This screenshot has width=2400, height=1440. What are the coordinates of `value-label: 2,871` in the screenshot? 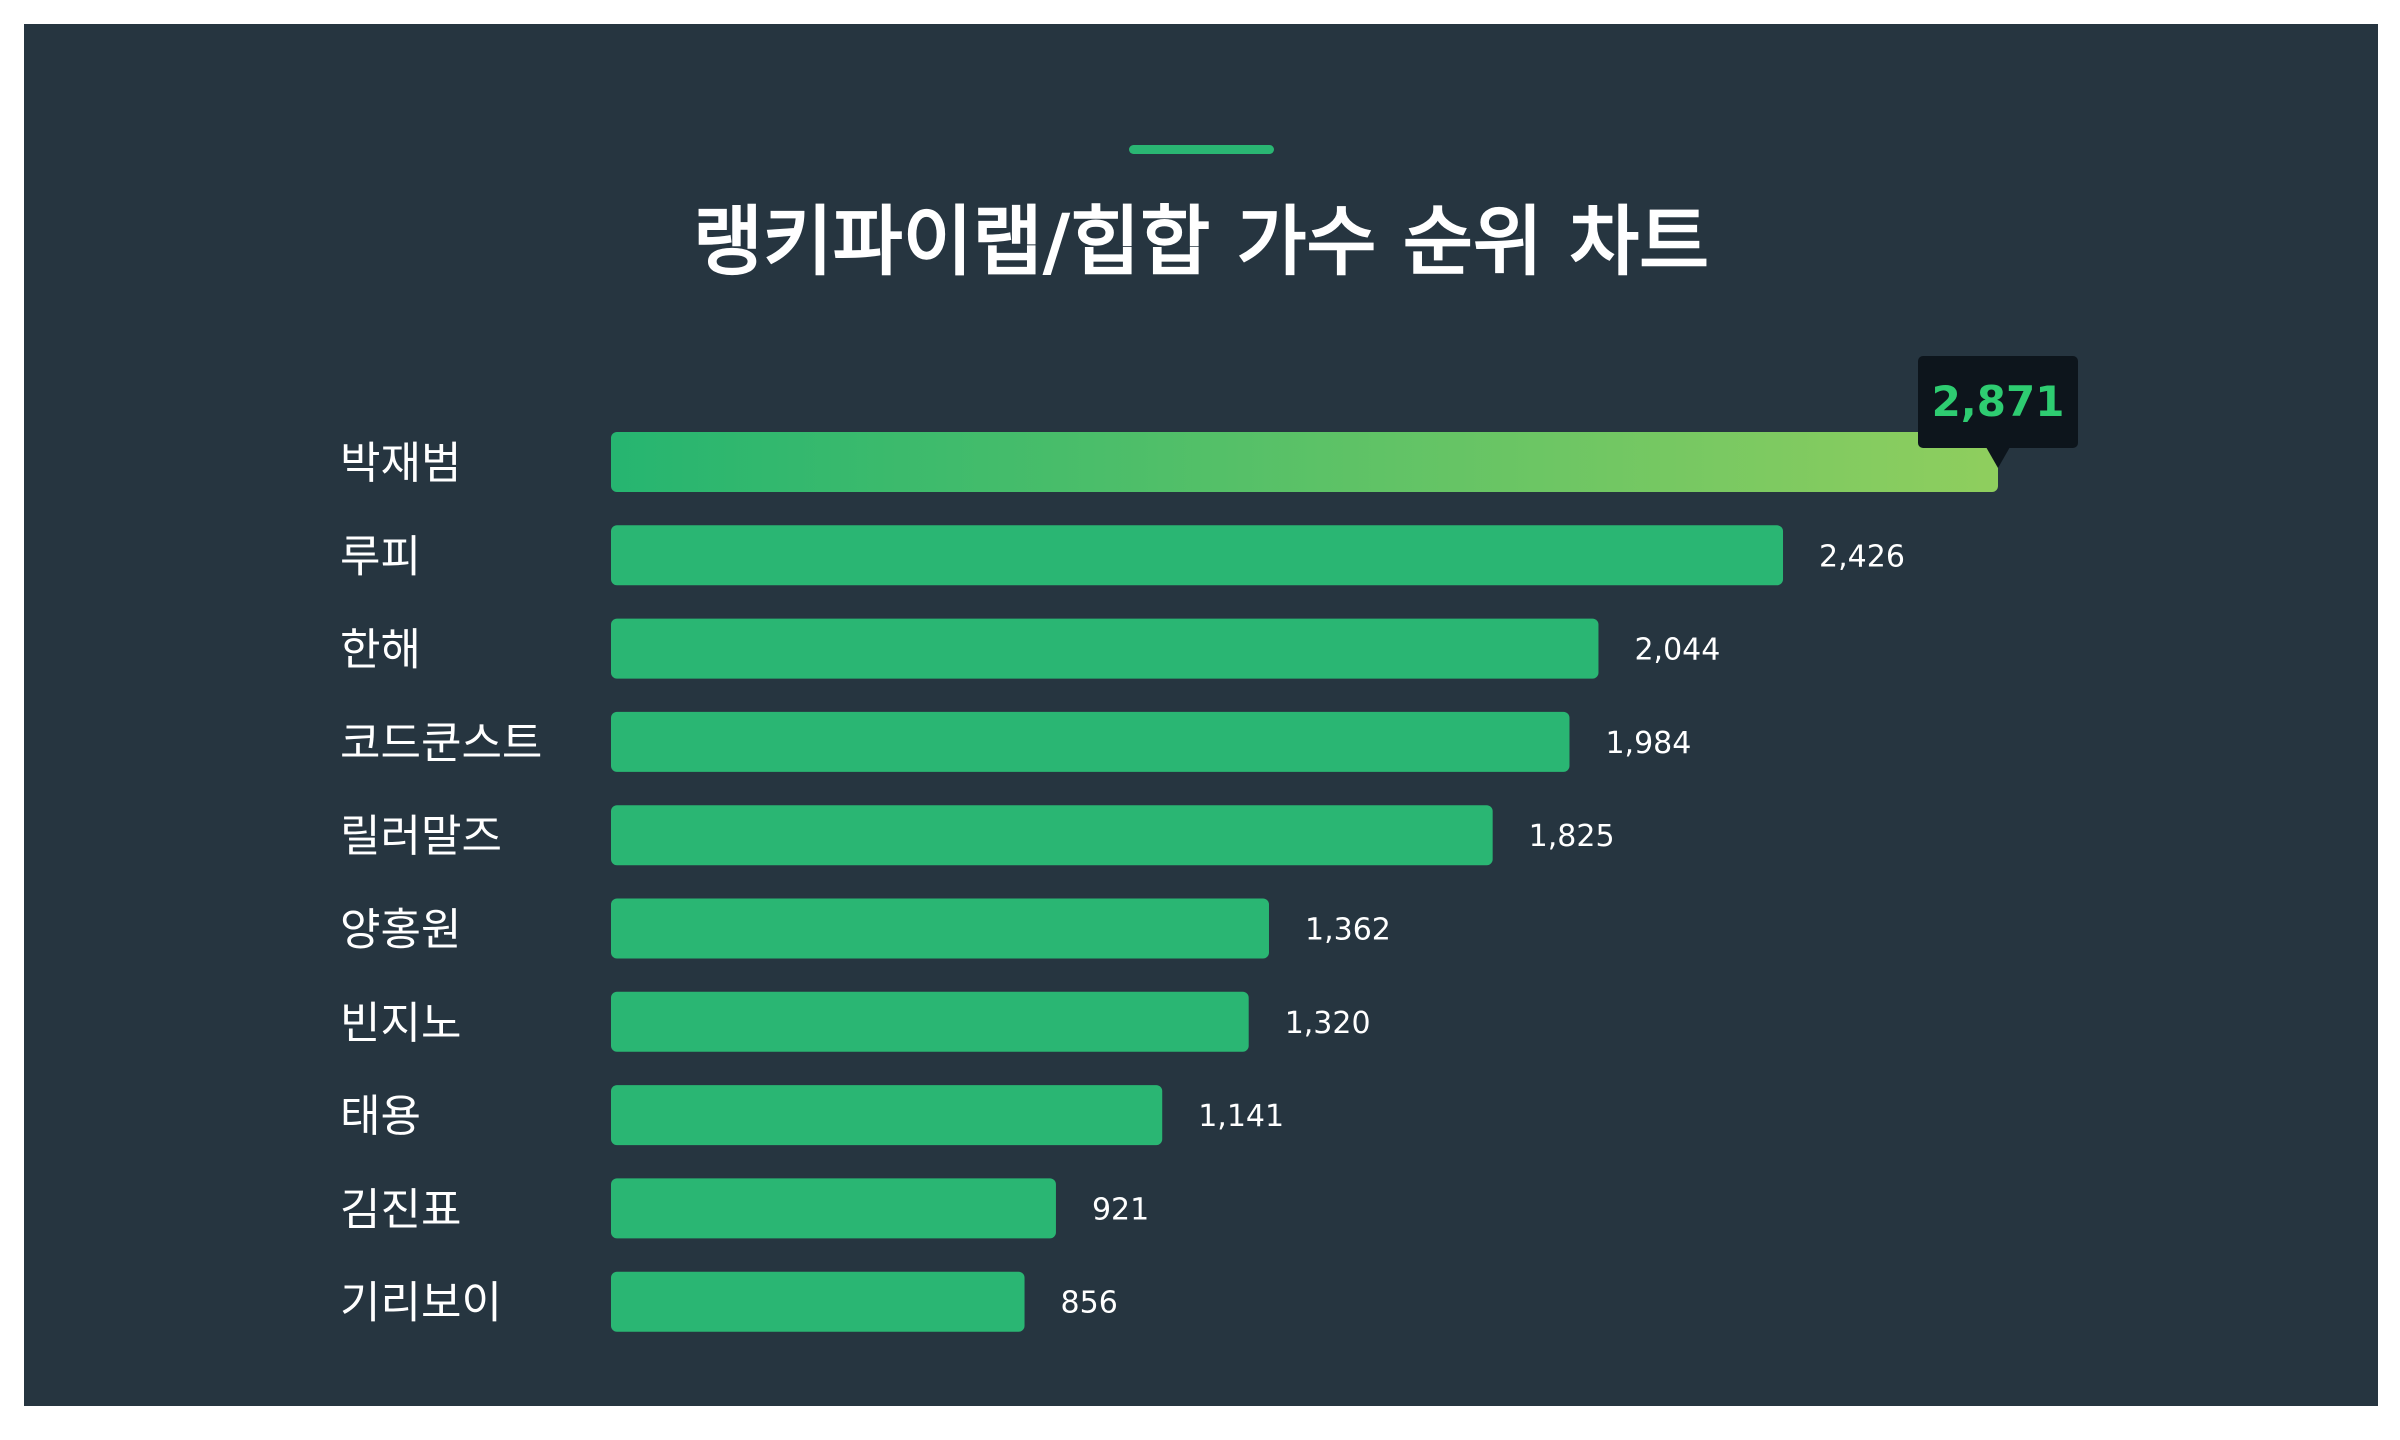 It's located at (1998, 401).